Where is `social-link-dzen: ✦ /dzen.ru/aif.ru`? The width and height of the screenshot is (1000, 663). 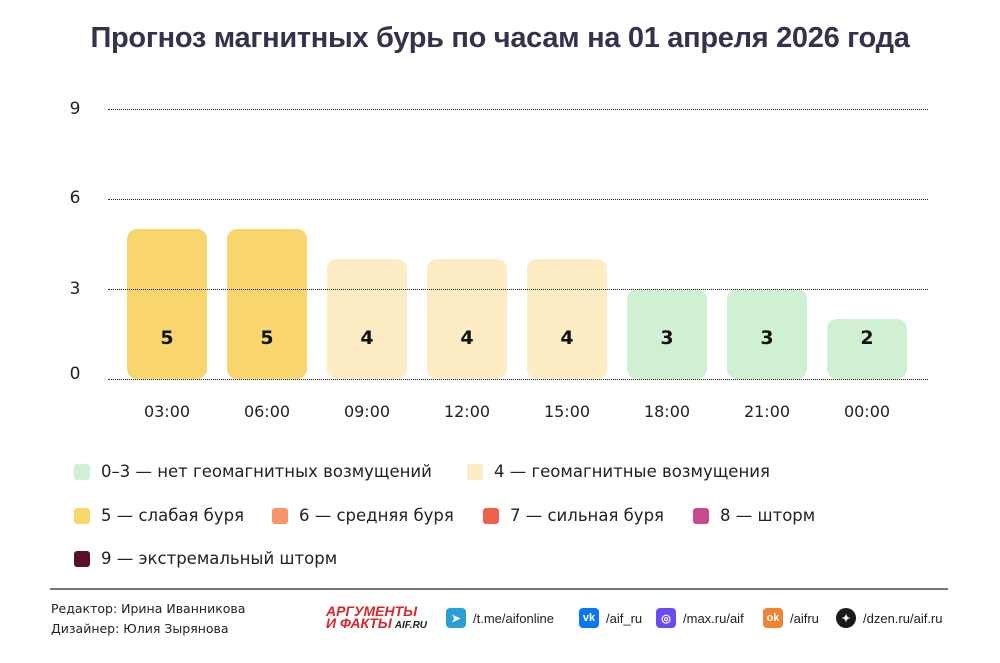 social-link-dzen: ✦ /dzen.ru/aif.ru is located at coordinates (889, 618).